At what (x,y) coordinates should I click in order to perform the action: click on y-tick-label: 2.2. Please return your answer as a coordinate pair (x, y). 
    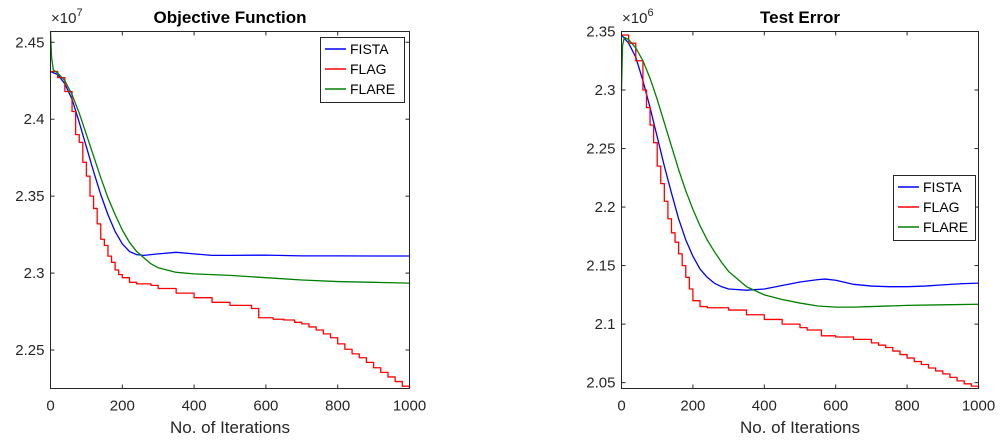
    Looking at the image, I should click on (605, 207).